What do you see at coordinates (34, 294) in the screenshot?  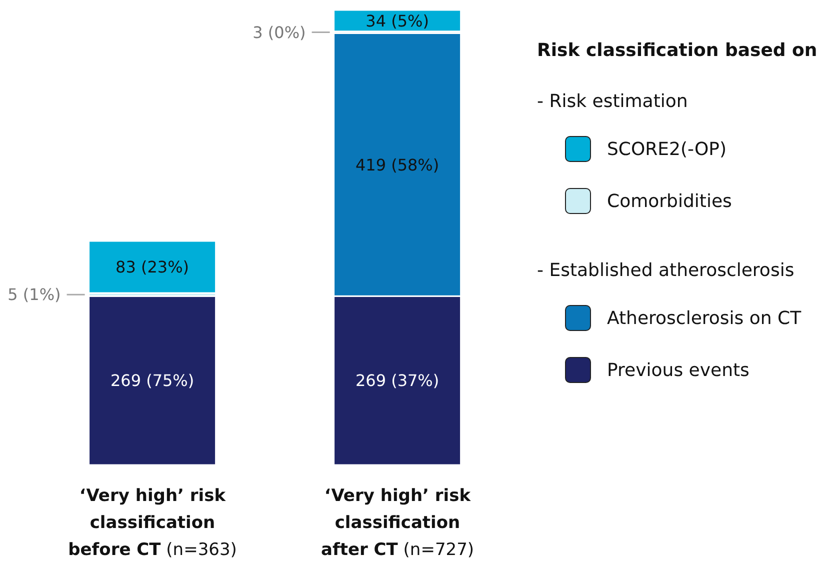 I see `data-label: 5 (1%)` at bounding box center [34, 294].